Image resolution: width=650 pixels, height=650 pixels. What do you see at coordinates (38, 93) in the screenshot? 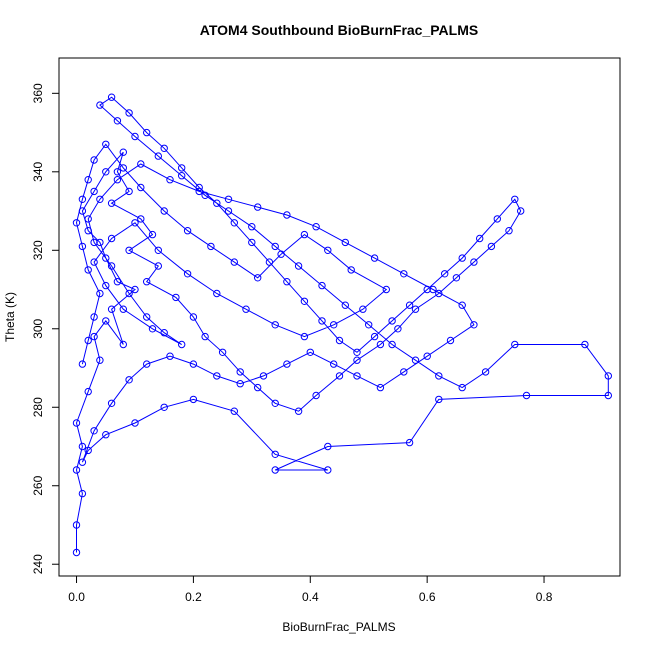
I see `y-tick-label: 360` at bounding box center [38, 93].